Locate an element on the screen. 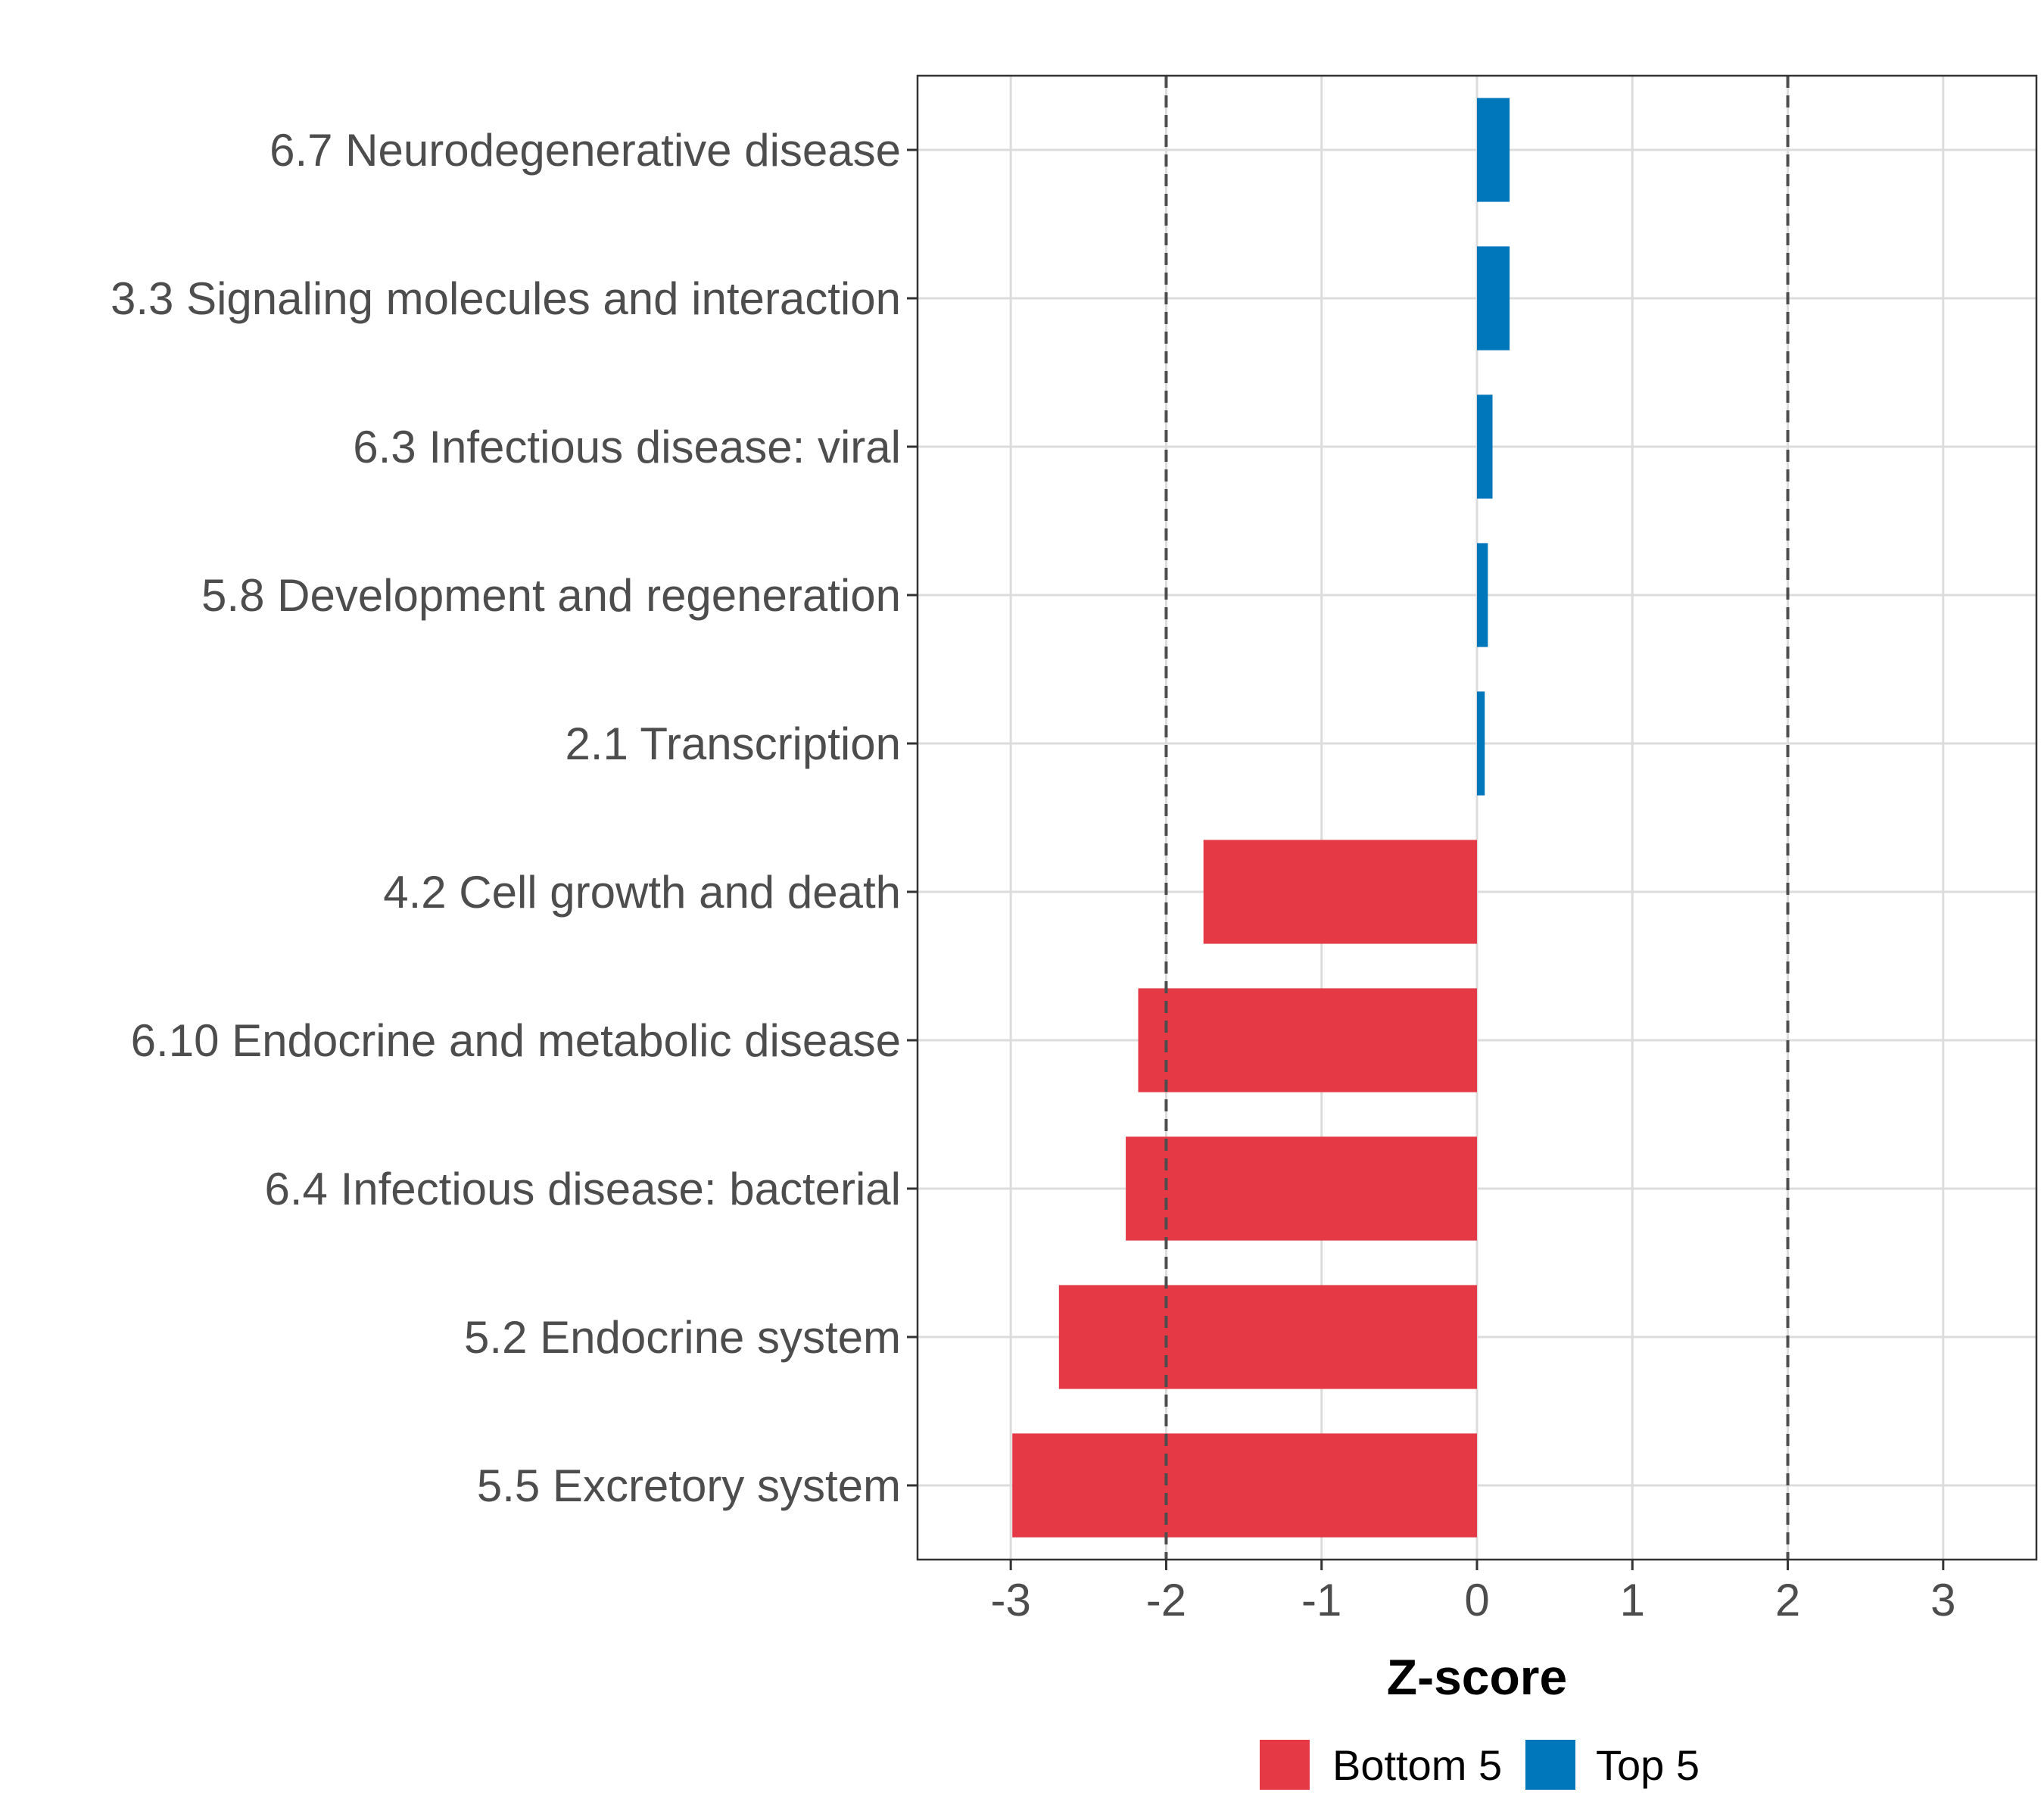 The height and width of the screenshot is (1817, 2044). x-tick-label: -2 is located at coordinates (1166, 1600).